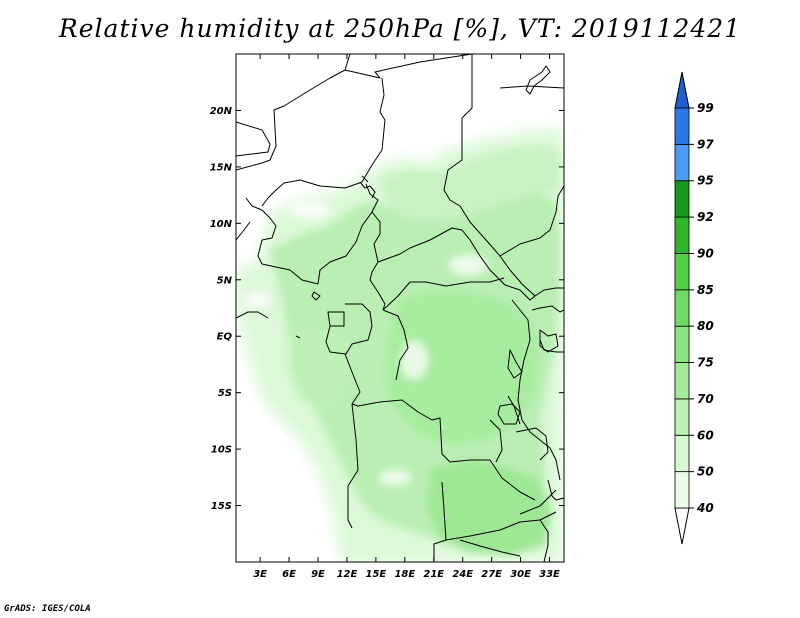  What do you see at coordinates (705, 435) in the screenshot?
I see `colorbar-label: 60` at bounding box center [705, 435].